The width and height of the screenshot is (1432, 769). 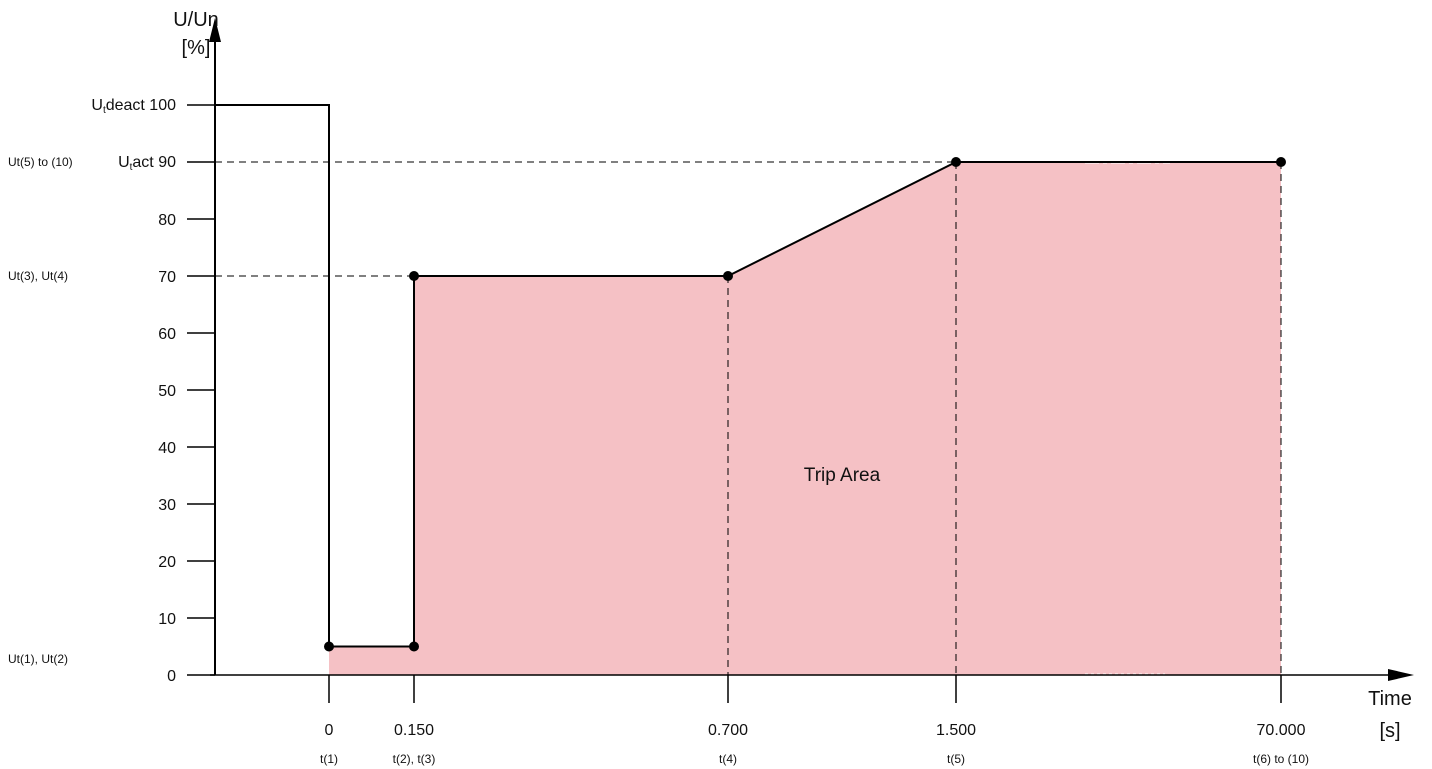 What do you see at coordinates (167, 448) in the screenshot?
I see `y-tick-label-40: 40` at bounding box center [167, 448].